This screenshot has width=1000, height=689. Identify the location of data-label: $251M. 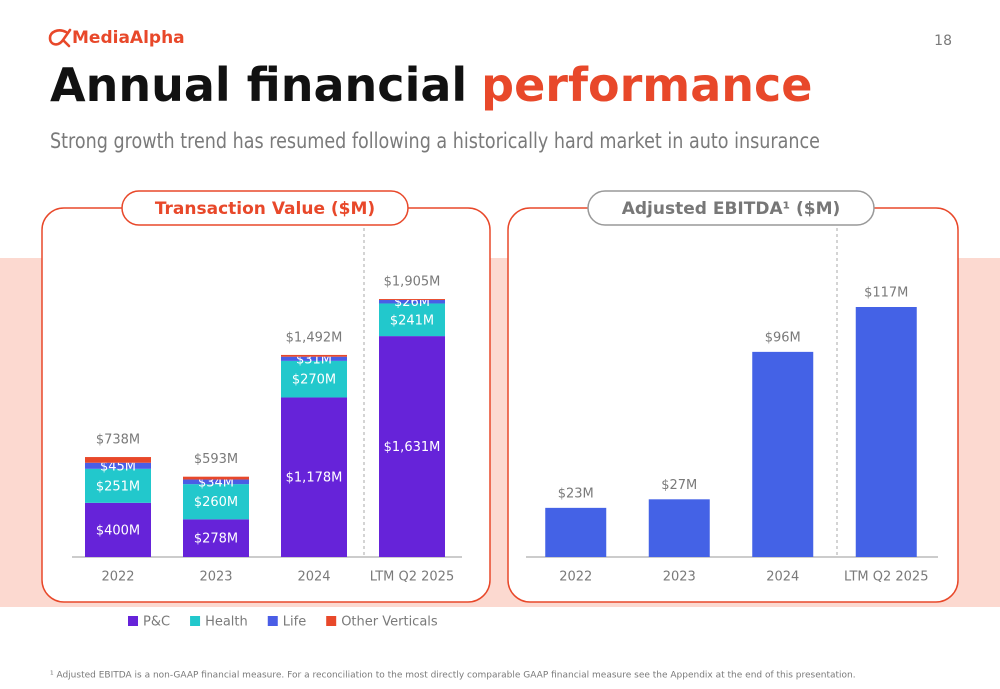
(118, 486).